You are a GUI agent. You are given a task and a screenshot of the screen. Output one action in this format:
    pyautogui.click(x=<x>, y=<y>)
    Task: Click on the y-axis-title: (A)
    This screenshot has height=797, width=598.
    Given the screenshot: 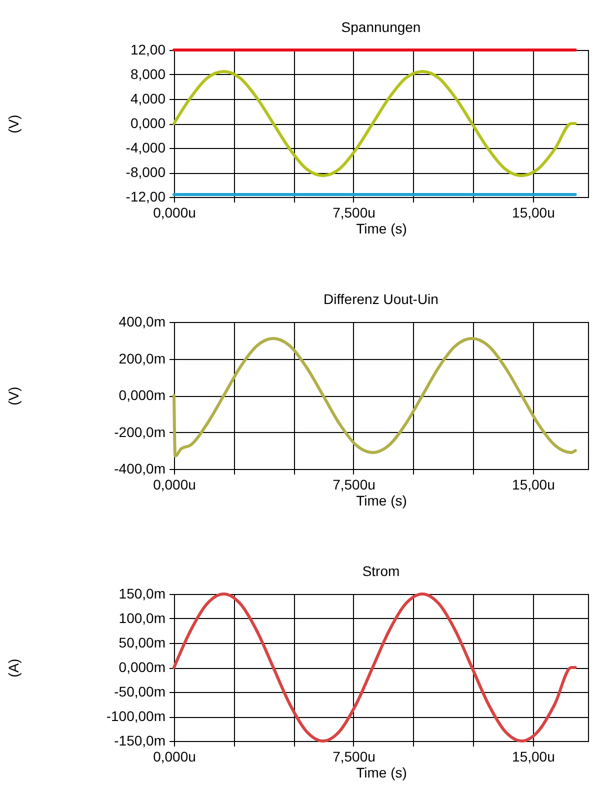 What is the action you would take?
    pyautogui.click(x=14, y=668)
    